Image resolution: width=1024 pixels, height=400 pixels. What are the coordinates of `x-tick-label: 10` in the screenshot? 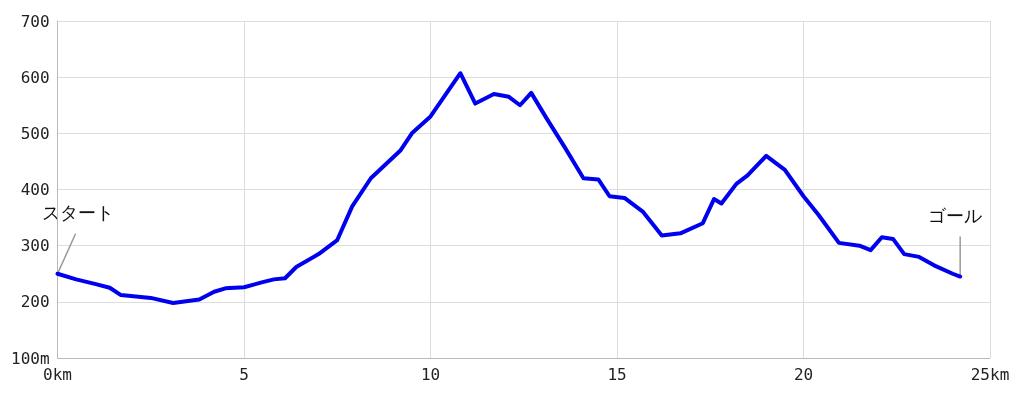 It's located at (430, 374).